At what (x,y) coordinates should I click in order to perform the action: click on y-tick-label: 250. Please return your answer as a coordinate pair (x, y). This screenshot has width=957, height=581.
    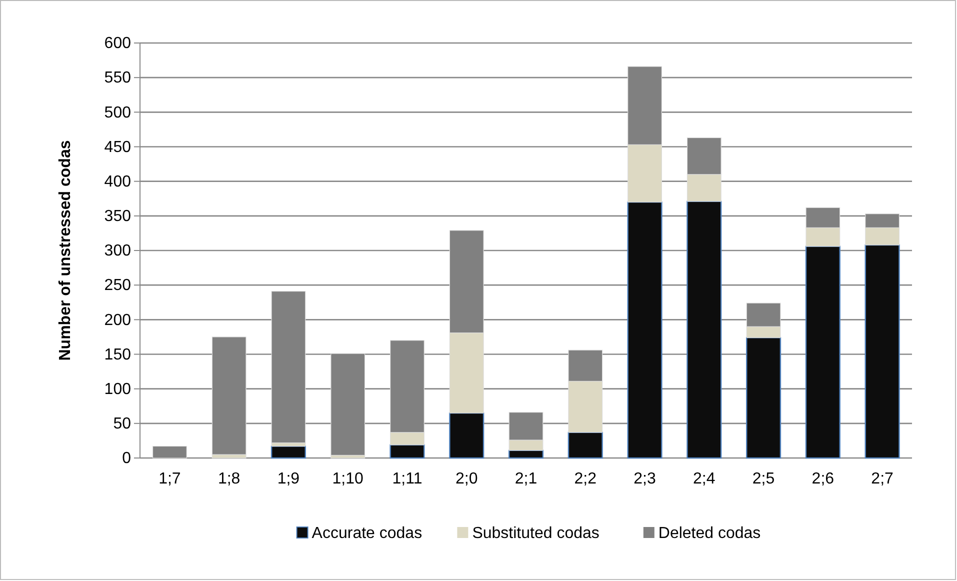
    Looking at the image, I should click on (118, 285).